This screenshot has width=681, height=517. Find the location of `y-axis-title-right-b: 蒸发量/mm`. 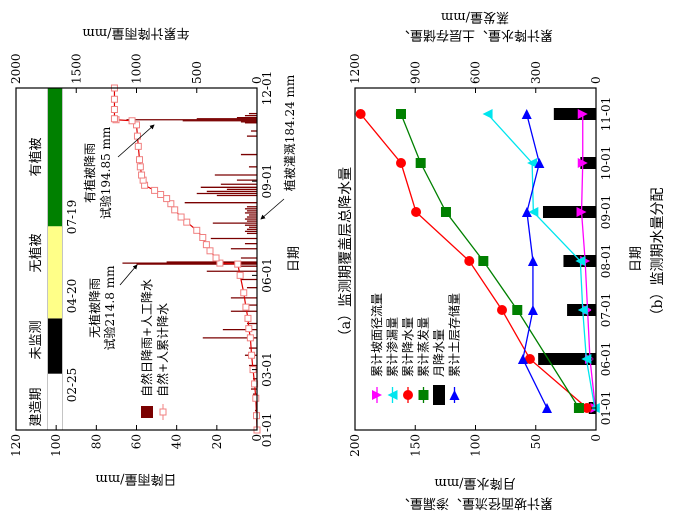

y-axis-title-right-b: 蒸发量/mm is located at coordinates (475, 17).